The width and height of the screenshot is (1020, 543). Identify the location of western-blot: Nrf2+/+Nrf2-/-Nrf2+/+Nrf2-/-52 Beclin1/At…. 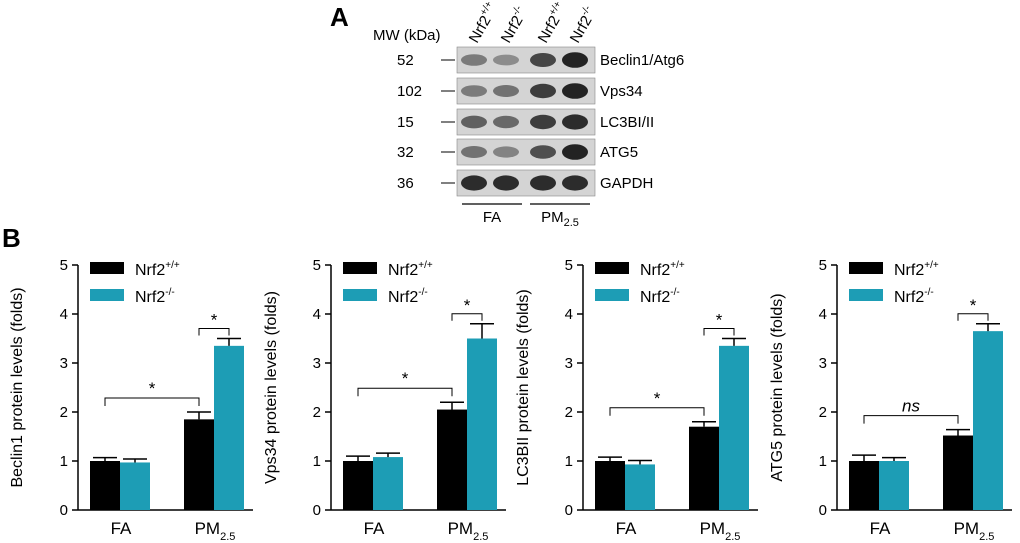
(540, 114).